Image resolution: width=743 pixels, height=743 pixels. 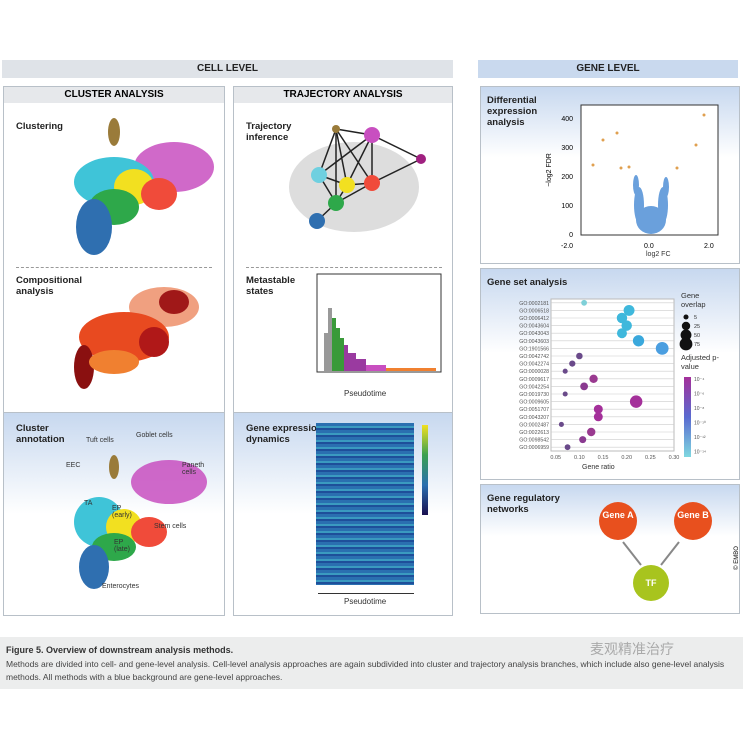 What do you see at coordinates (40, 434) in the screenshot?
I see `cluster-annotation-label: Cluster annotation` at bounding box center [40, 434].